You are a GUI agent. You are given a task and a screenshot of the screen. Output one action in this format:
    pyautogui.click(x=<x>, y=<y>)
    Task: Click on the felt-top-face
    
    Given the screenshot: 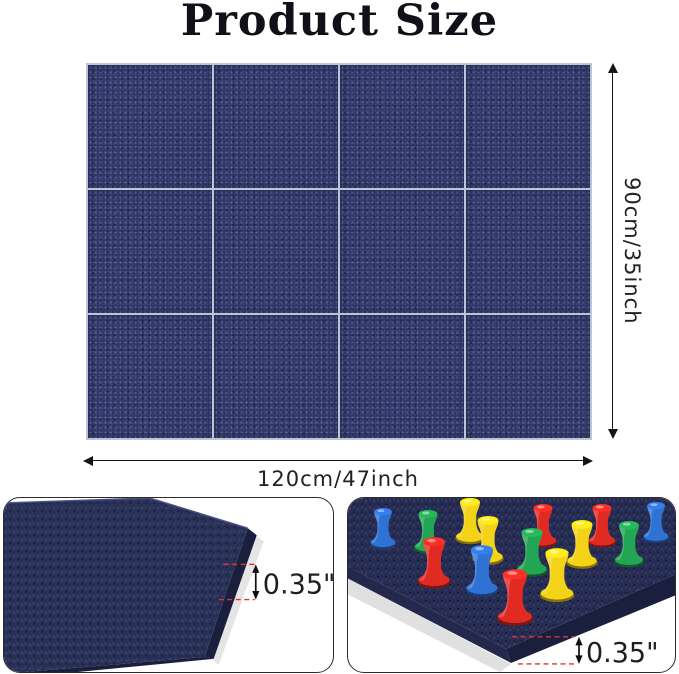 What is the action you would take?
    pyautogui.click(x=126, y=585)
    